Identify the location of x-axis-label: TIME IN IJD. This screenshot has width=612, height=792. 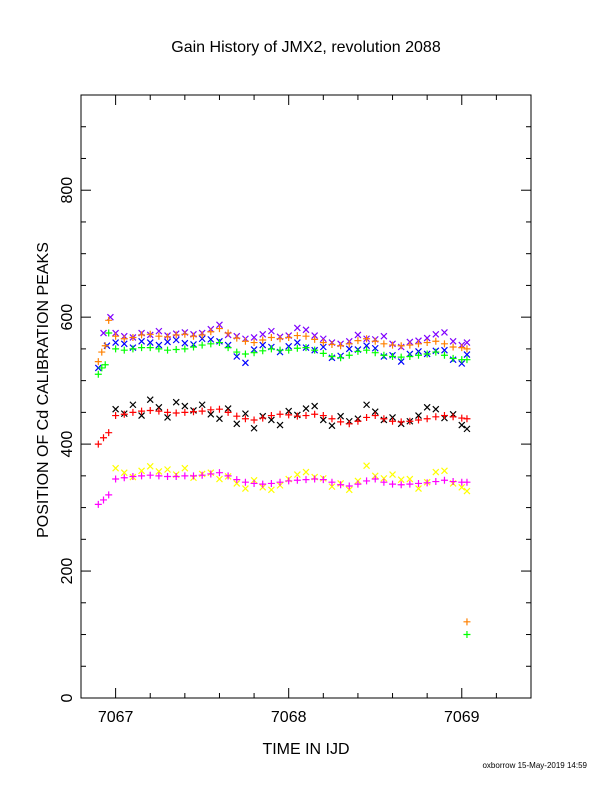
(305, 749).